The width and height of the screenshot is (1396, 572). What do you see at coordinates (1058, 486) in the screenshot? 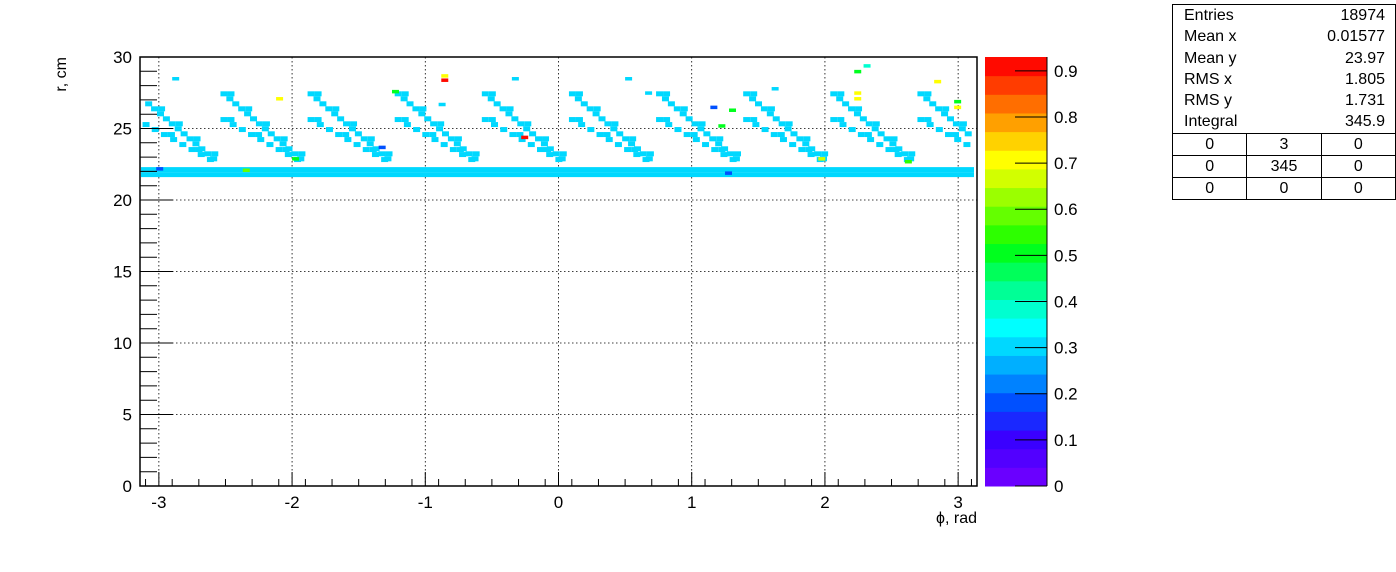
I see `palette-tick-label: 0` at bounding box center [1058, 486].